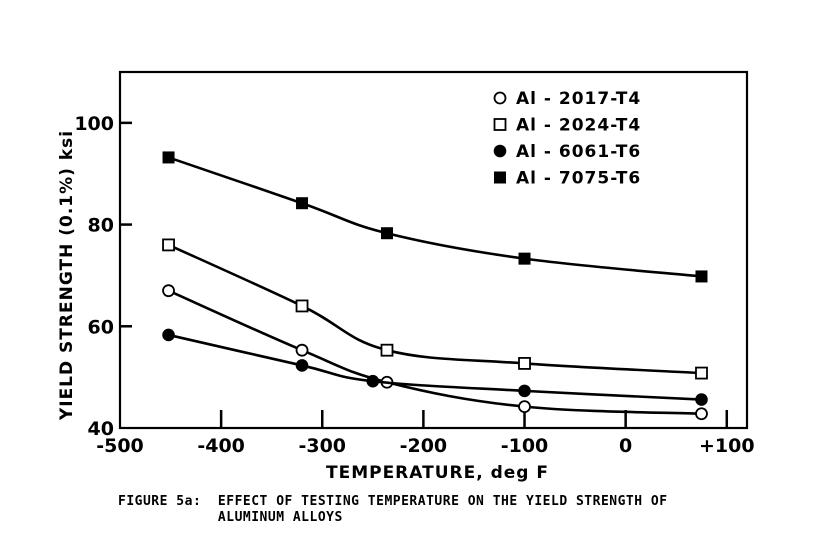 Image resolution: width=820 pixels, height=559 pixels. What do you see at coordinates (727, 446) in the screenshot?
I see `x-tick-label: +100` at bounding box center [727, 446].